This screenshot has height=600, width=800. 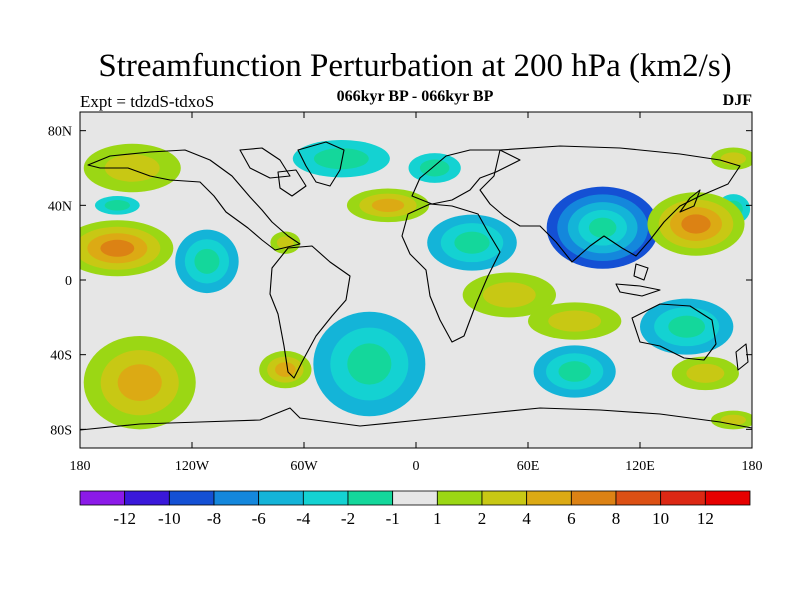 What do you see at coordinates (214, 518) in the screenshot?
I see `colorbar-label-2: -8` at bounding box center [214, 518].